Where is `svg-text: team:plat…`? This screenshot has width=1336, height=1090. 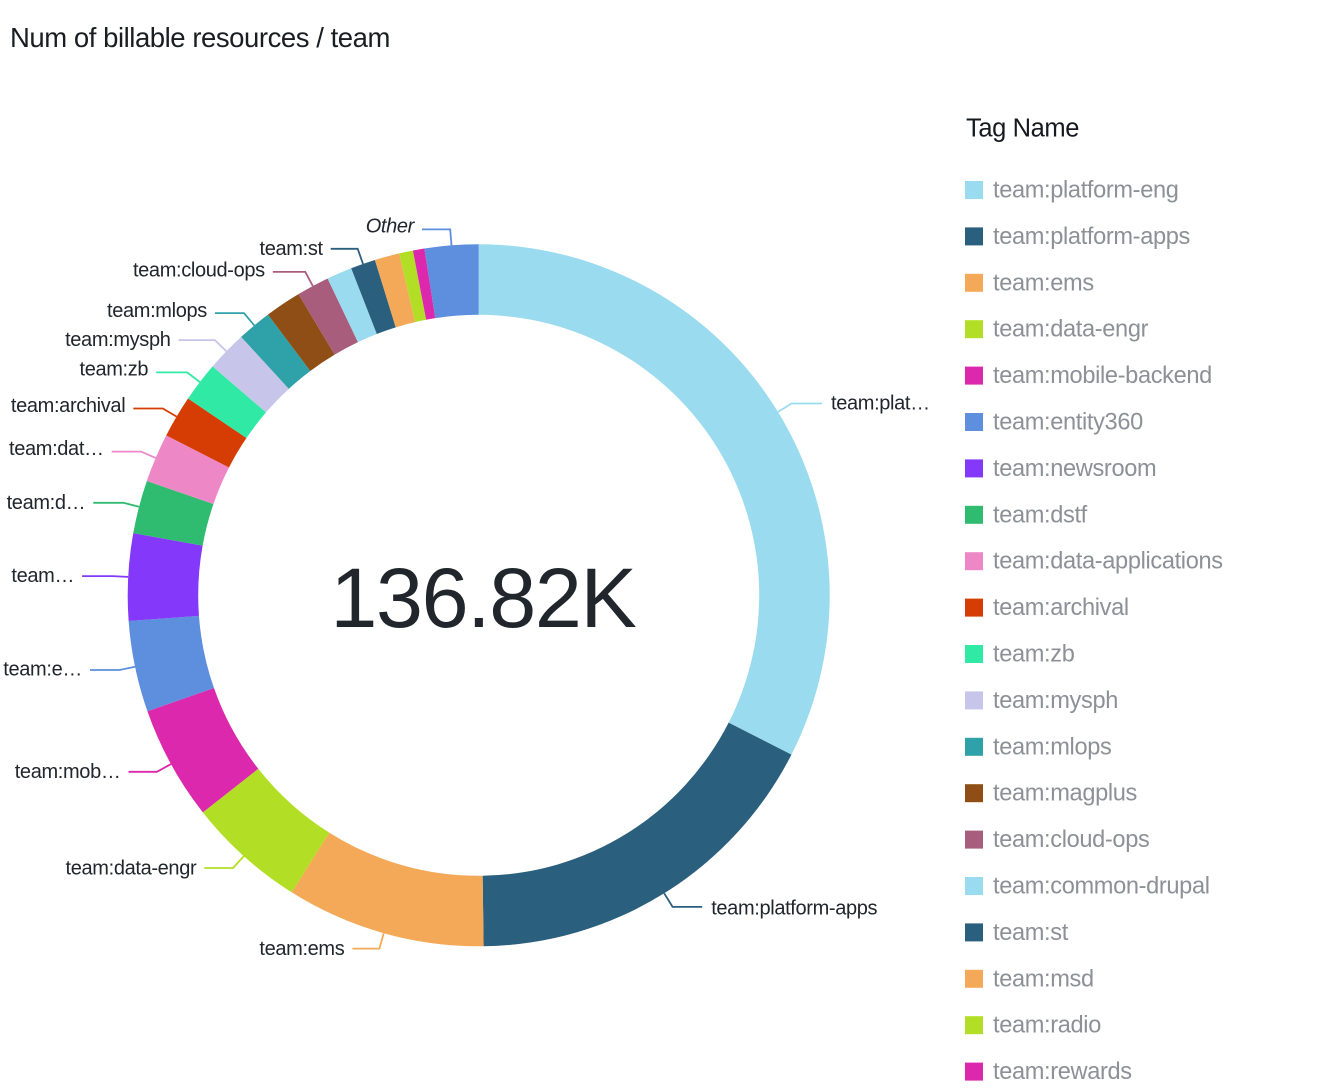
svg-text: team:plat… is located at coordinates (880, 403).